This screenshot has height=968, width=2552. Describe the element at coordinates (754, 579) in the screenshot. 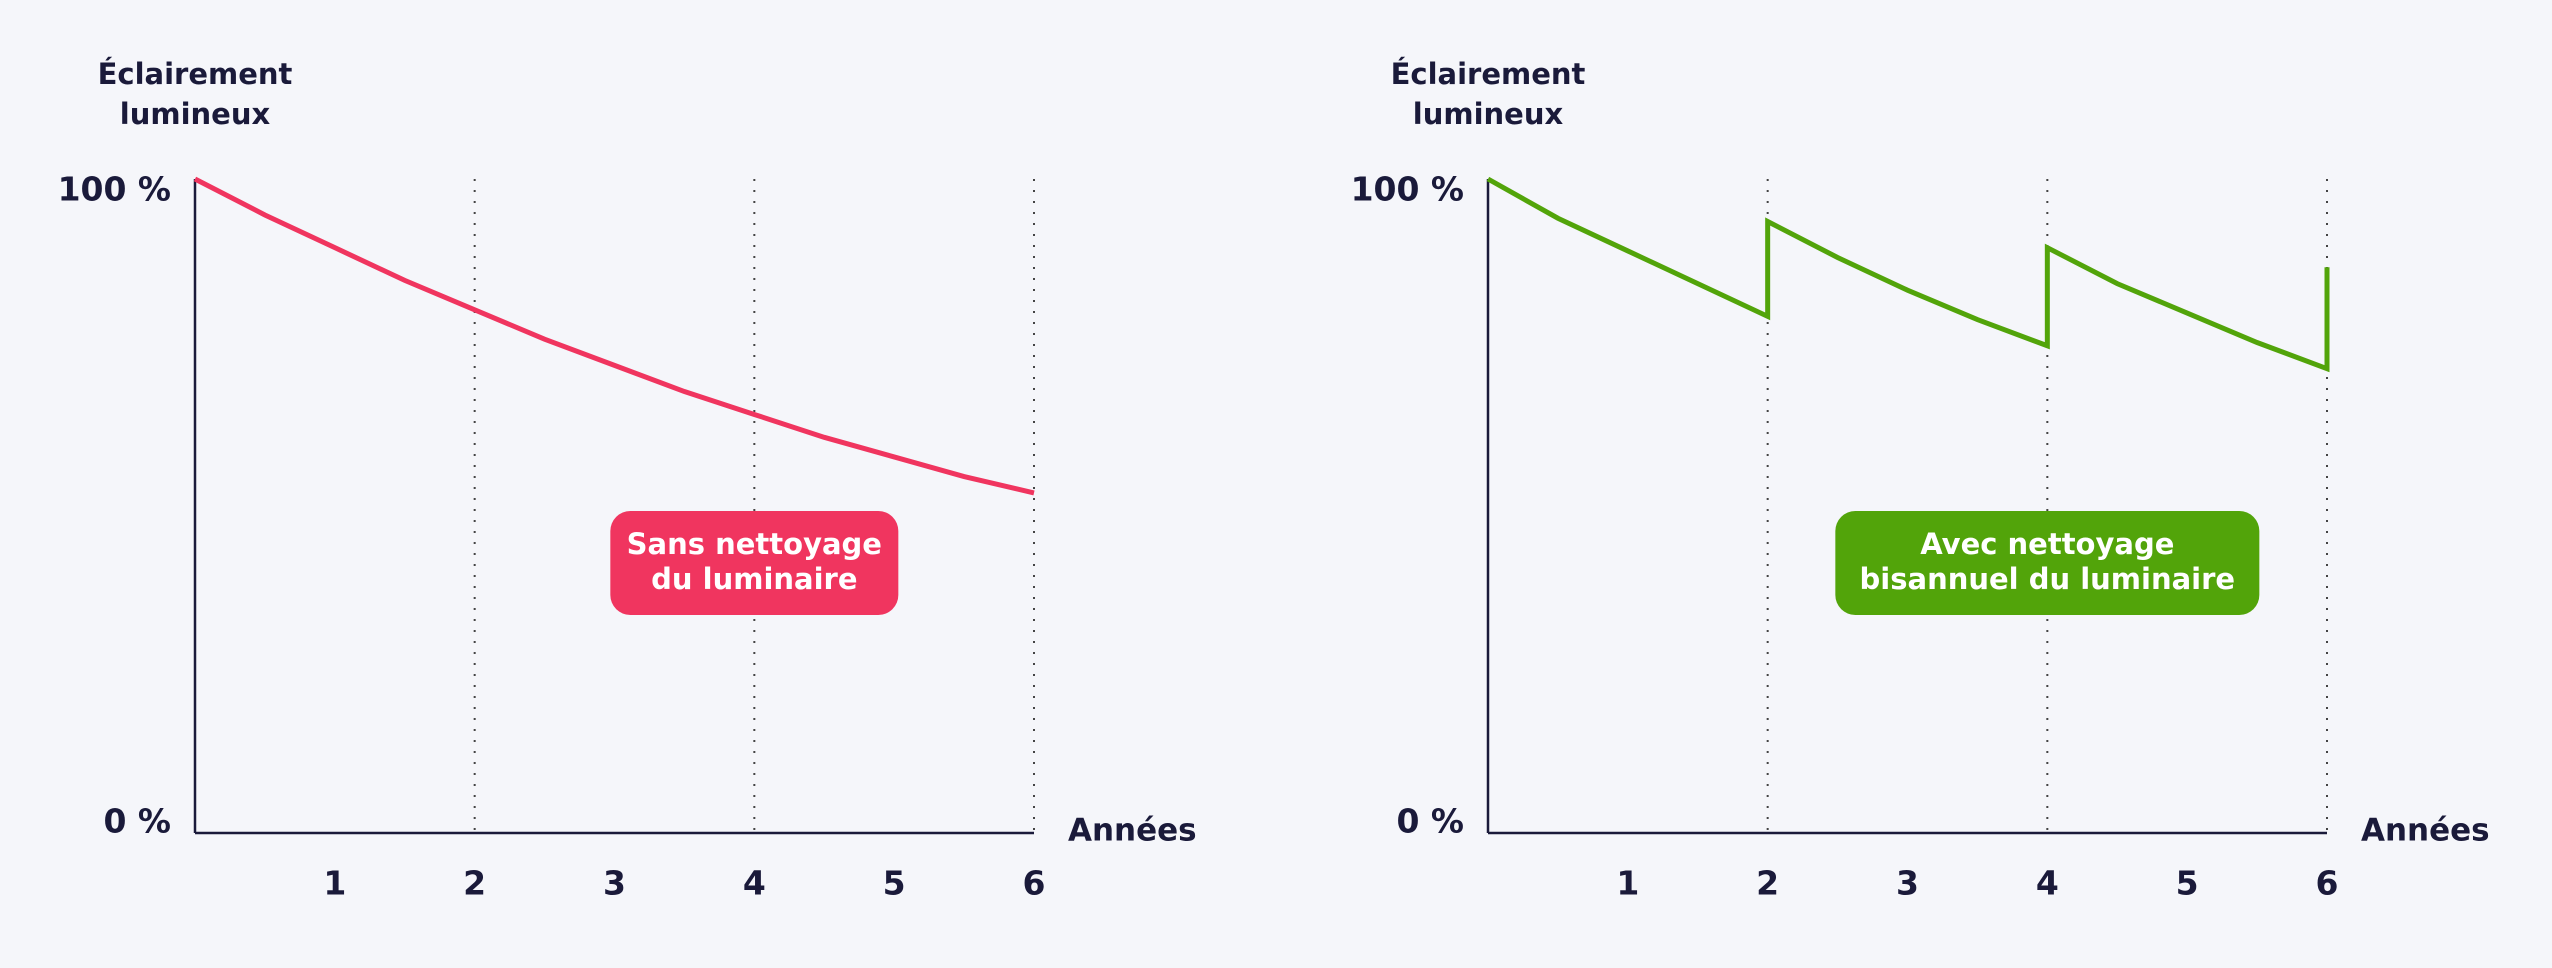

I see `annotation-text: du luminaire` at that location.